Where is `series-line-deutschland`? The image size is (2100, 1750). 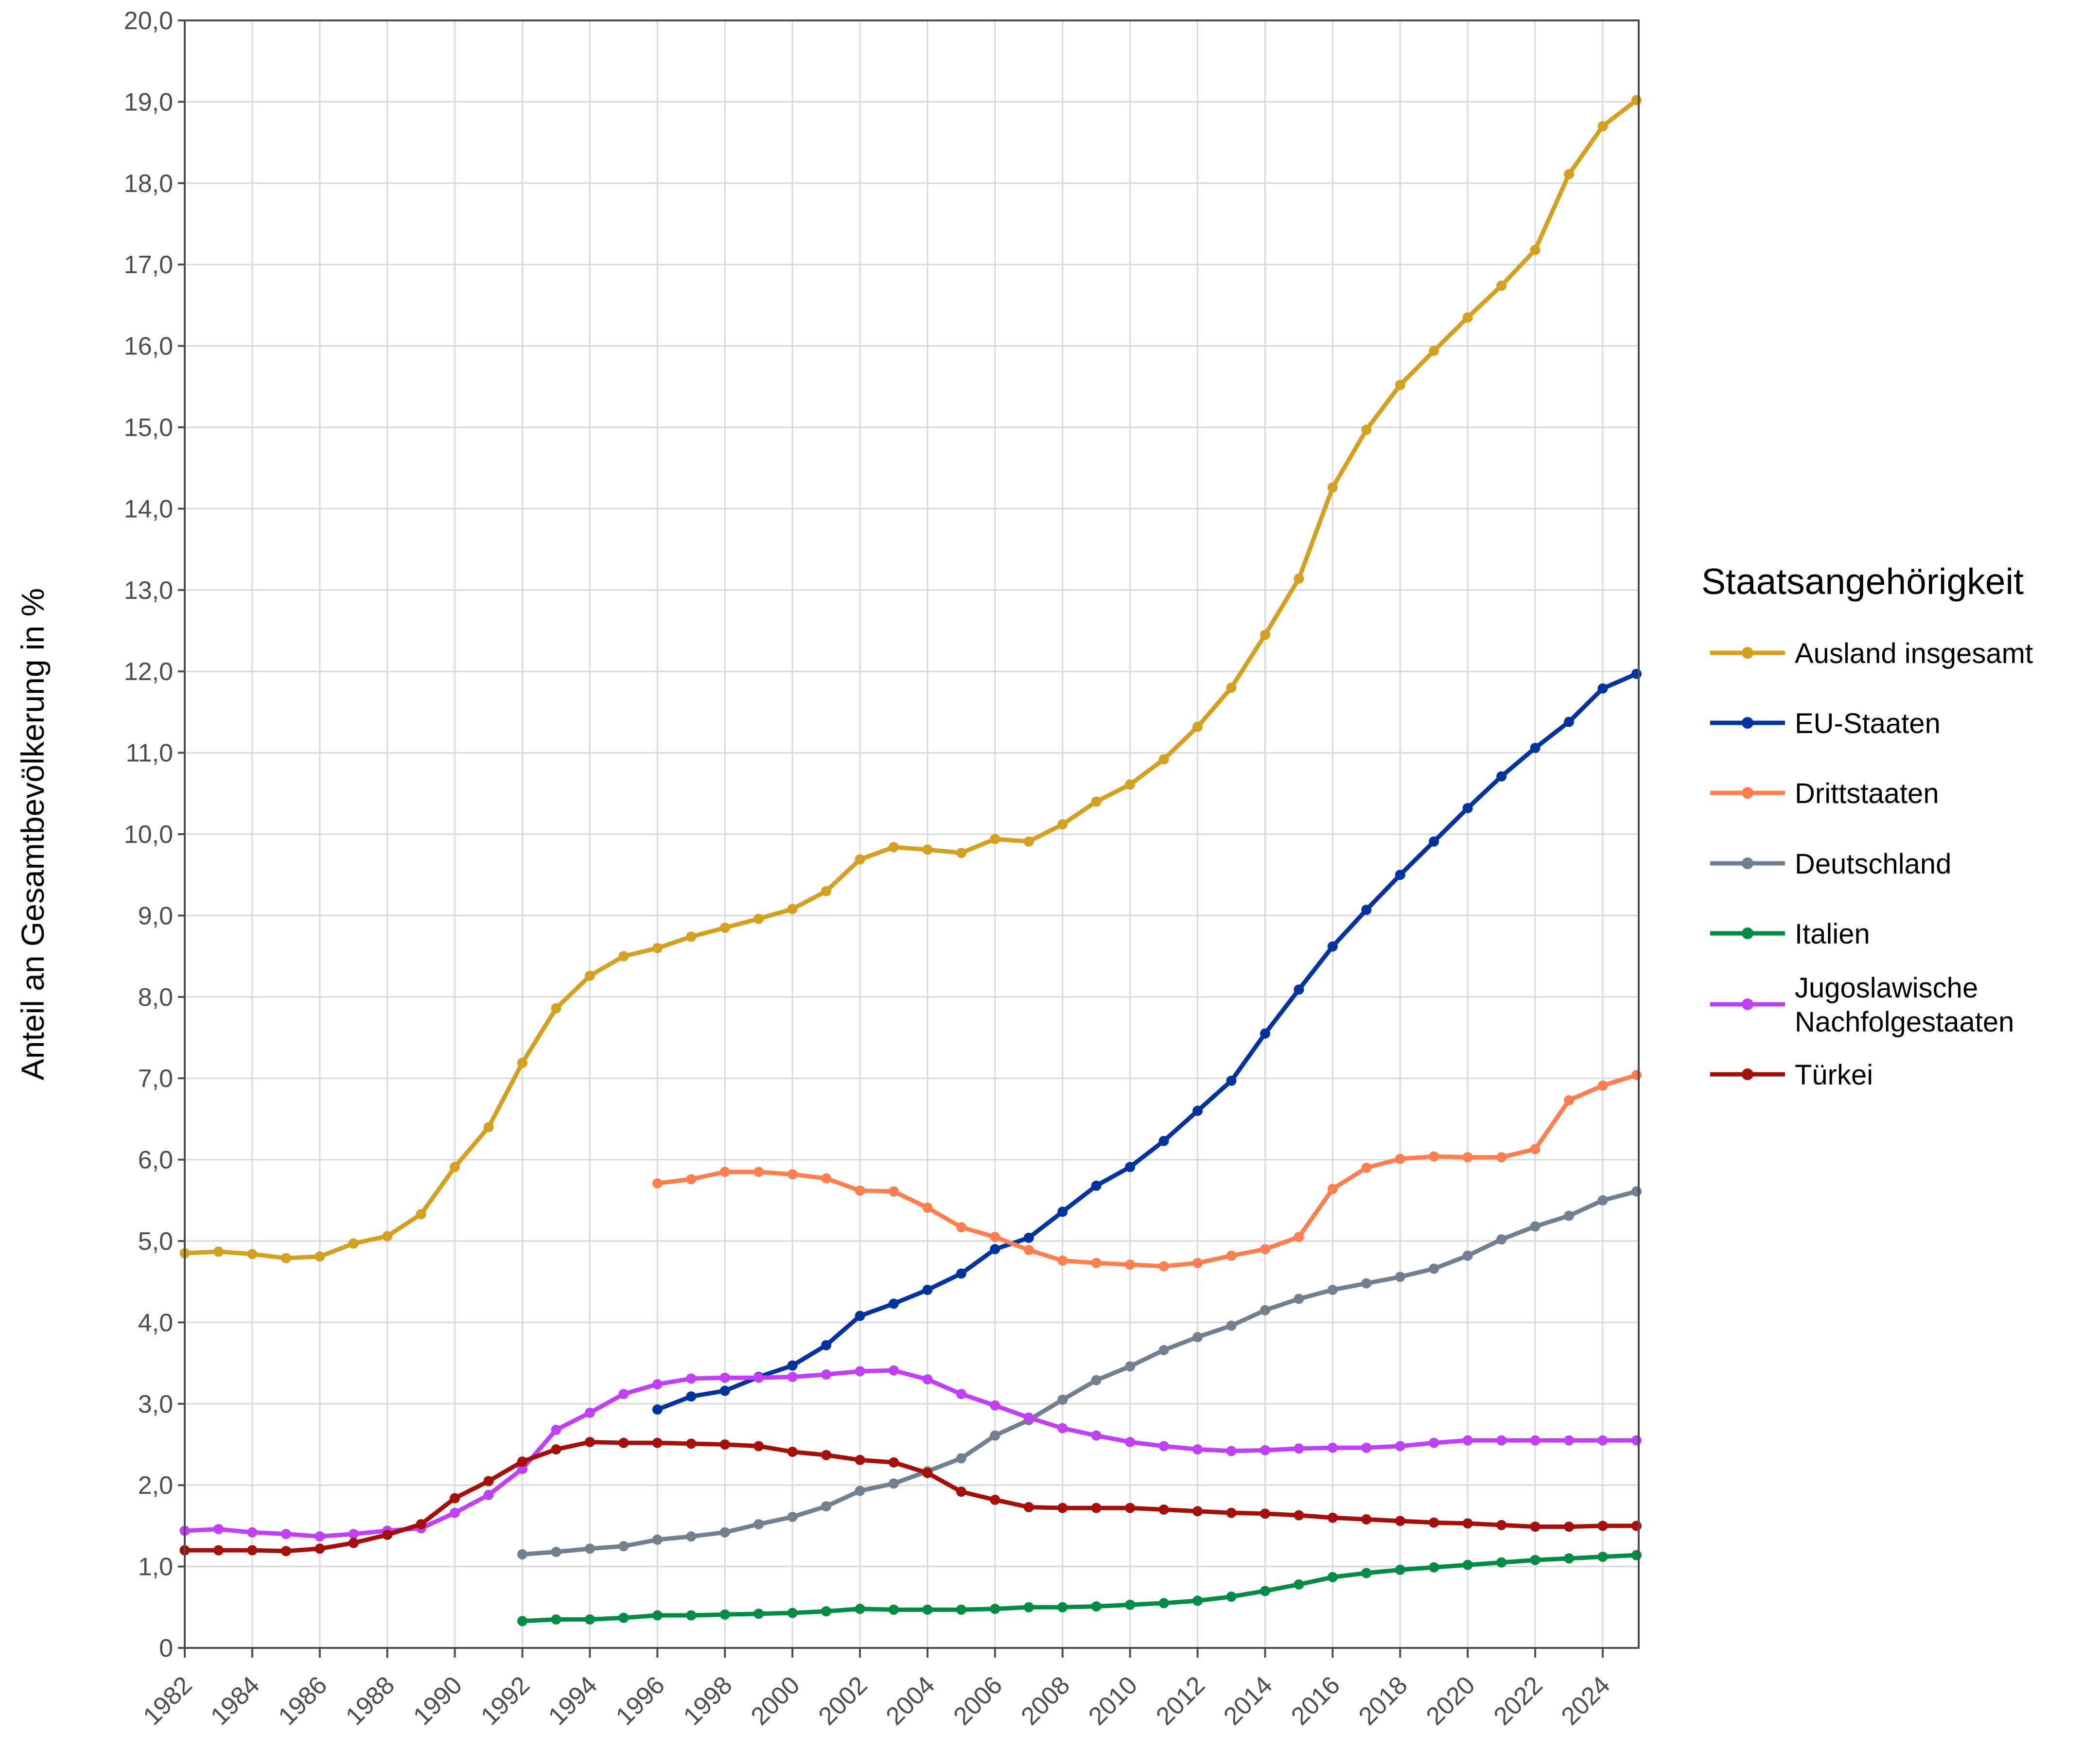 series-line-deutschland is located at coordinates (1079, 1373).